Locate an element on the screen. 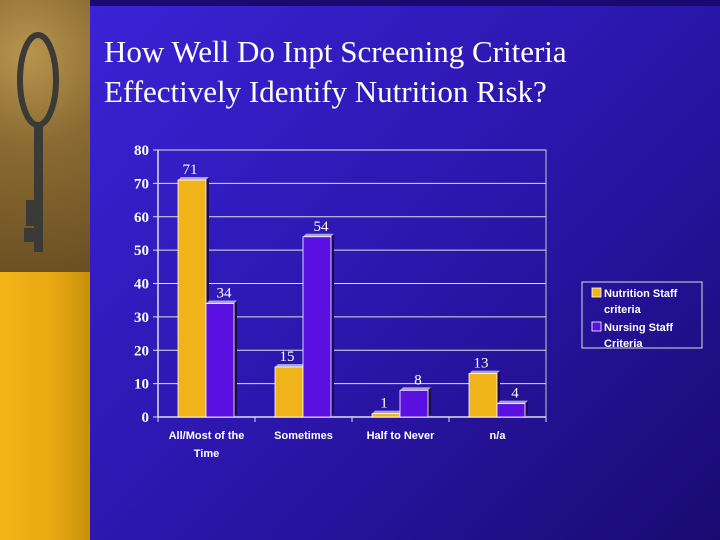  slide-title-line-2: Effectively Identify Nutrition Risk? is located at coordinates (325, 91).